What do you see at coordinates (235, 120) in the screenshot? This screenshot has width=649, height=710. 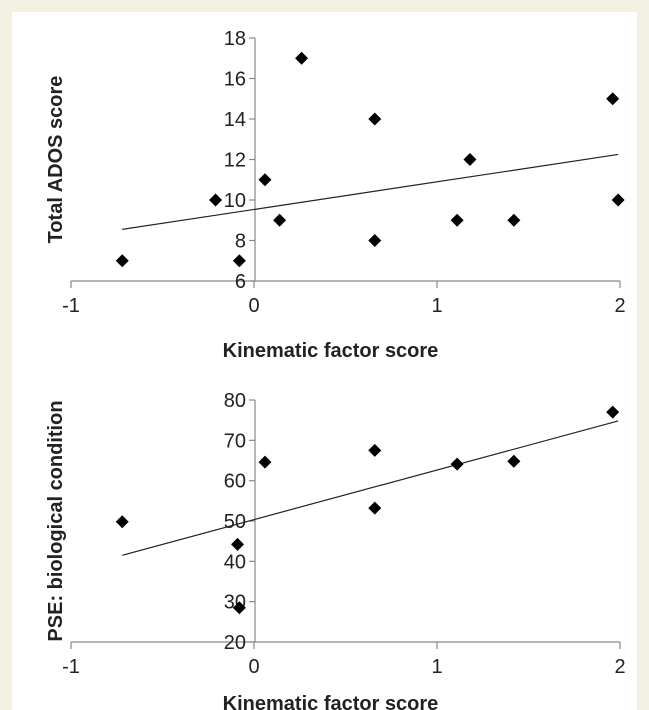 I see `top-y-tick-label: 14` at bounding box center [235, 120].